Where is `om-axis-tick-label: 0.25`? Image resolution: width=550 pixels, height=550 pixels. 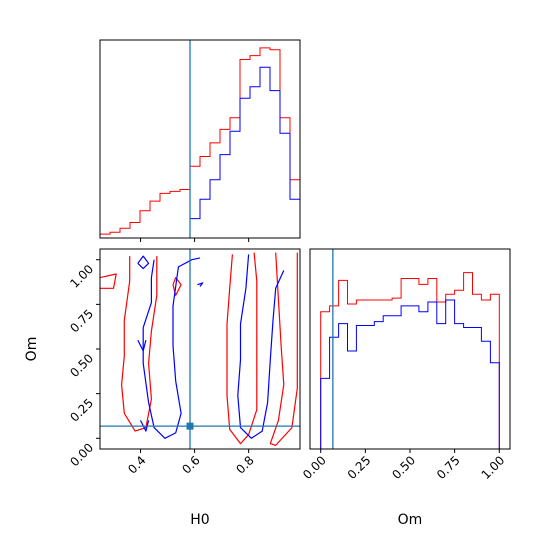
om-axis-tick-label: 0.25 is located at coordinates (81, 410).